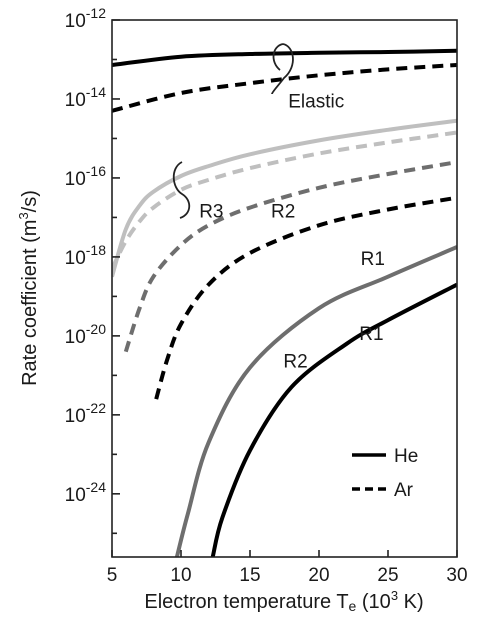  Describe the element at coordinates (456, 575) in the screenshot. I see `x-tick-label: 30` at that location.